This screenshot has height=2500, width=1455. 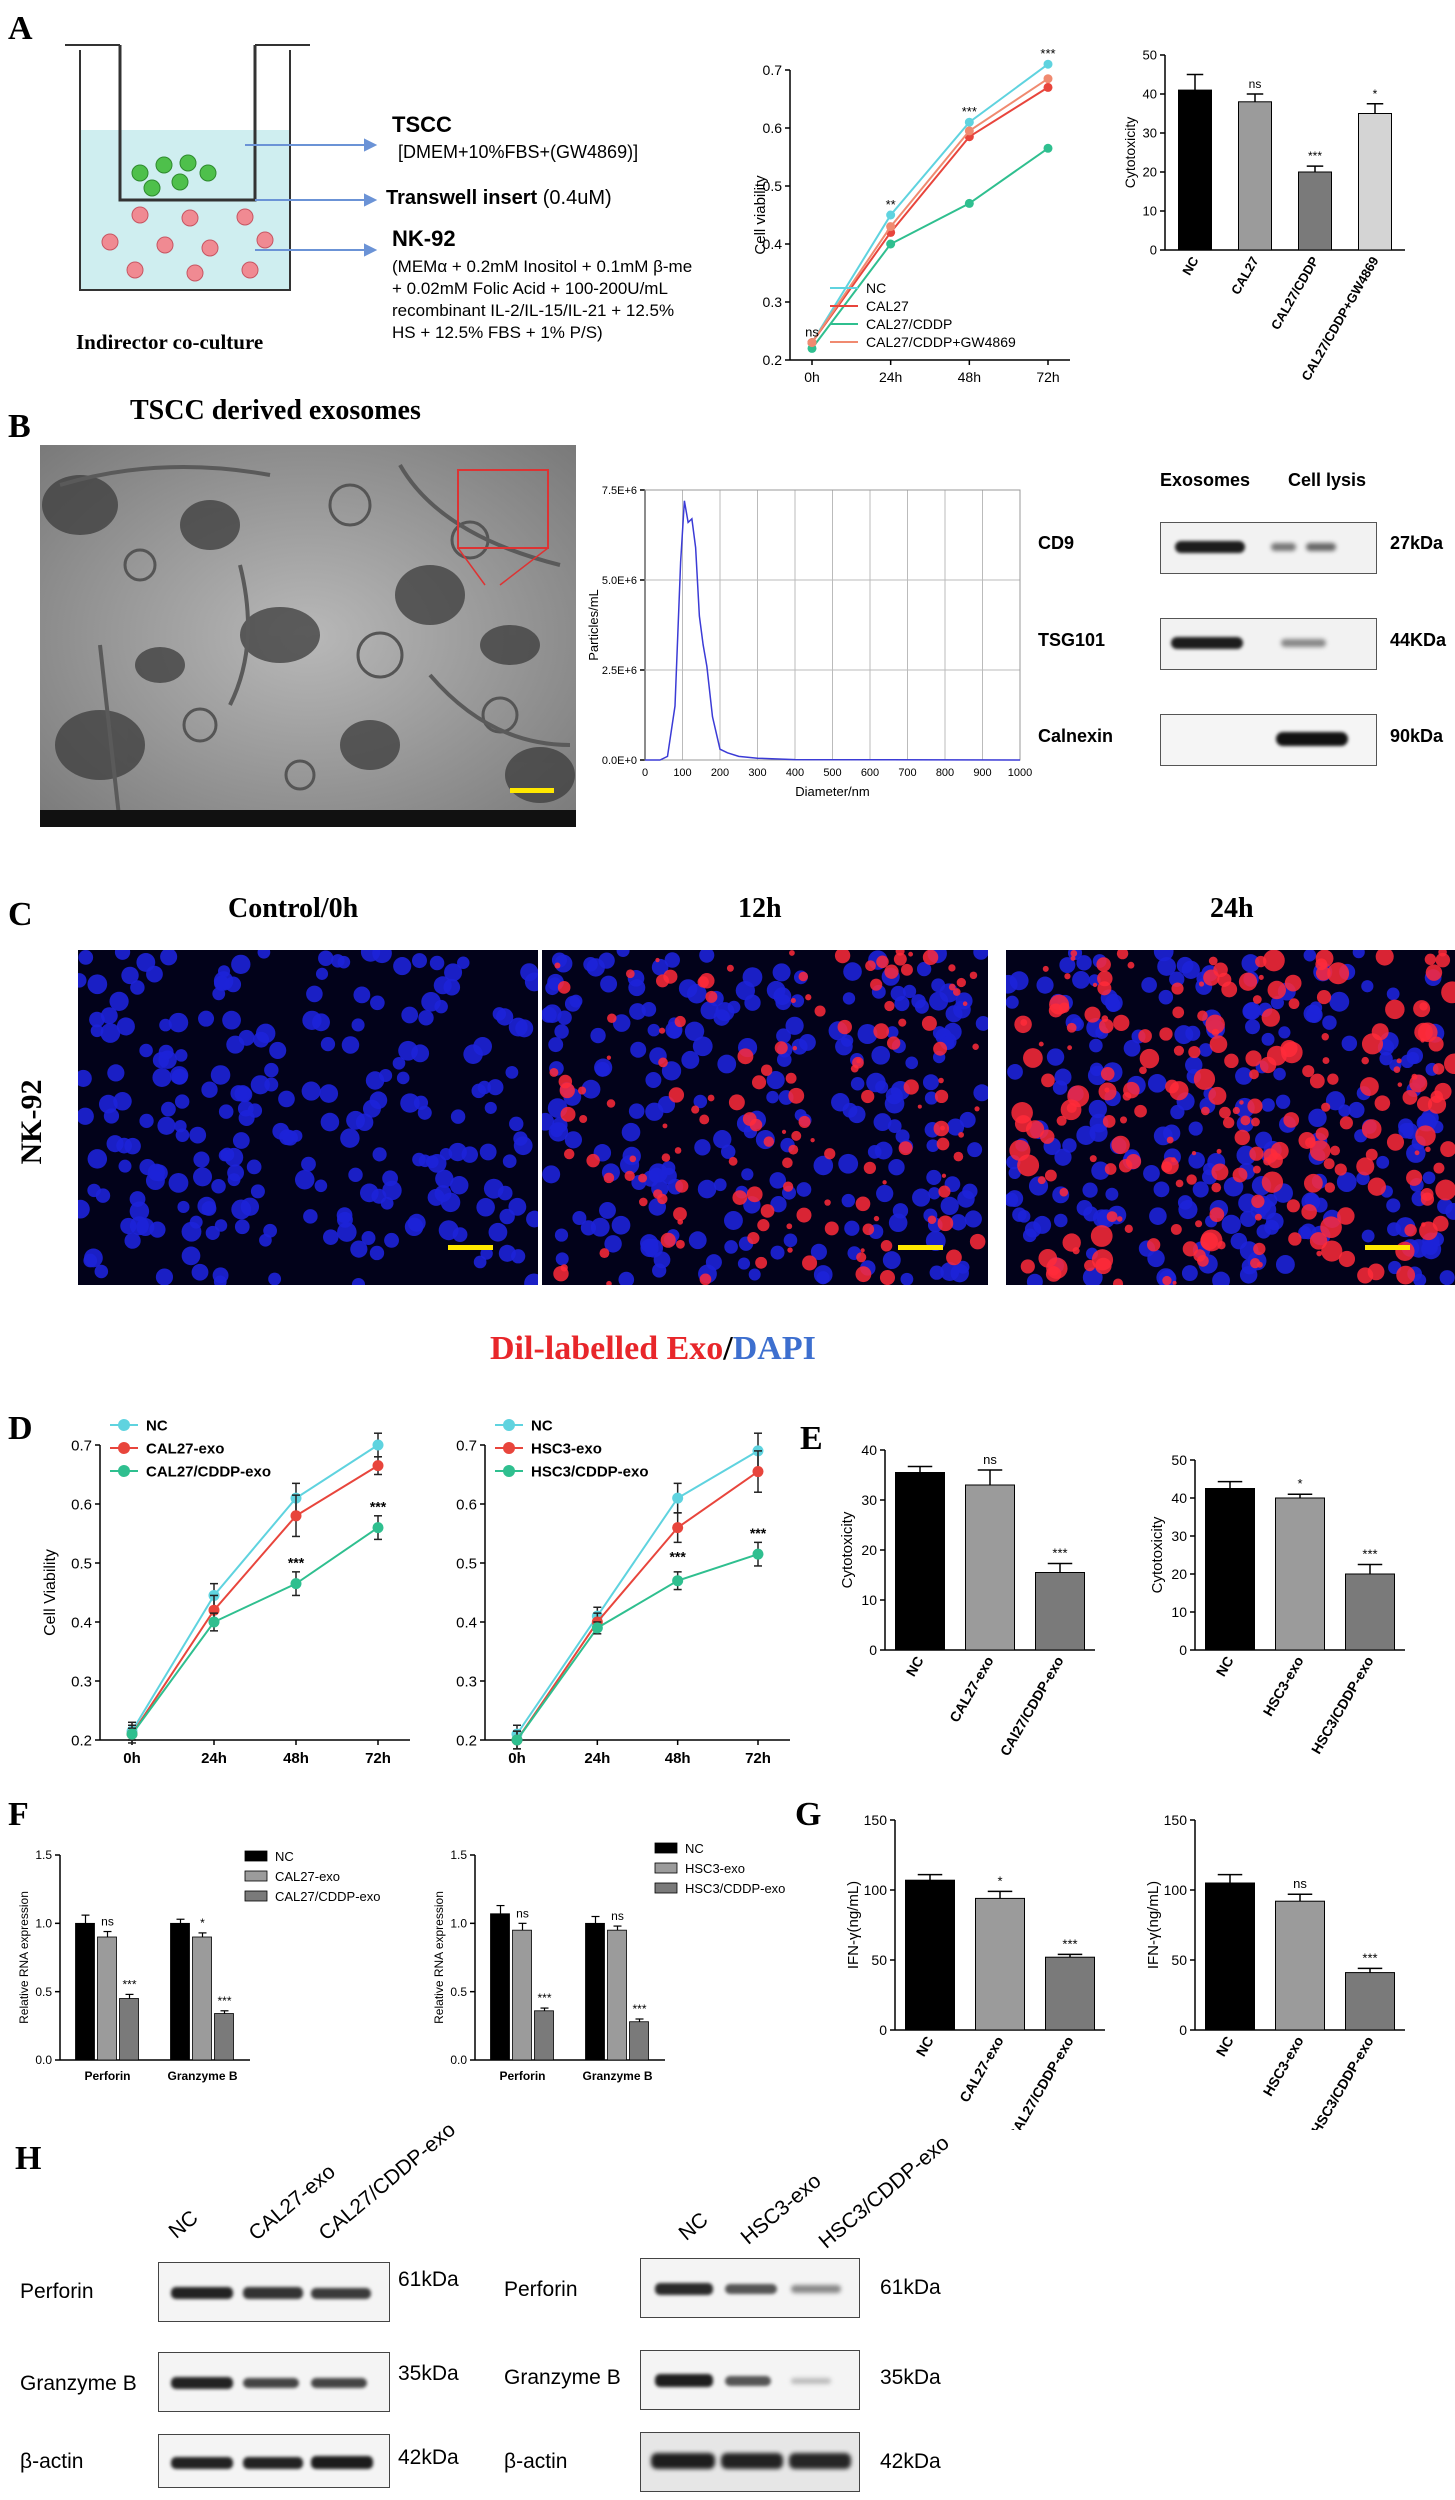 What do you see at coordinates (597, 1758) in the screenshot?
I see `x-tick-label: 24h` at bounding box center [597, 1758].